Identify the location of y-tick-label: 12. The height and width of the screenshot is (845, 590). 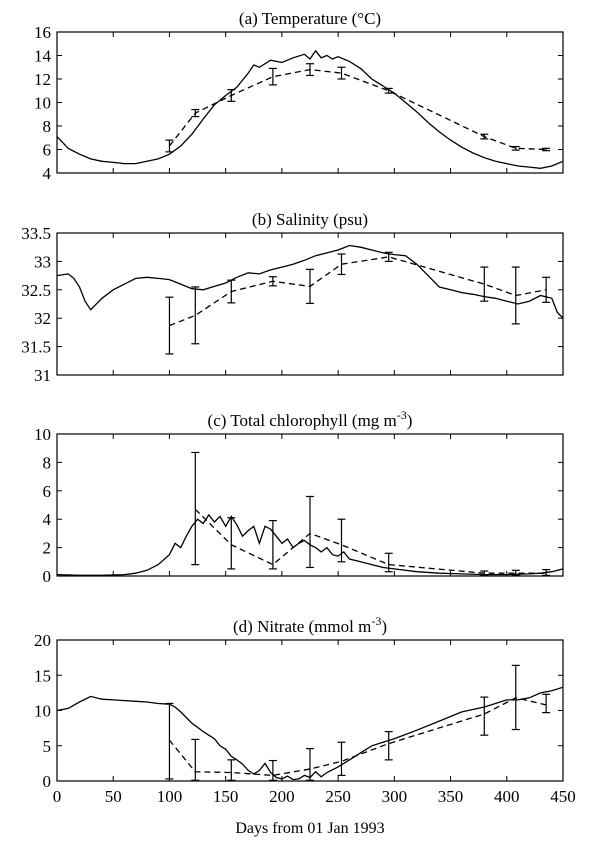
(42, 79).